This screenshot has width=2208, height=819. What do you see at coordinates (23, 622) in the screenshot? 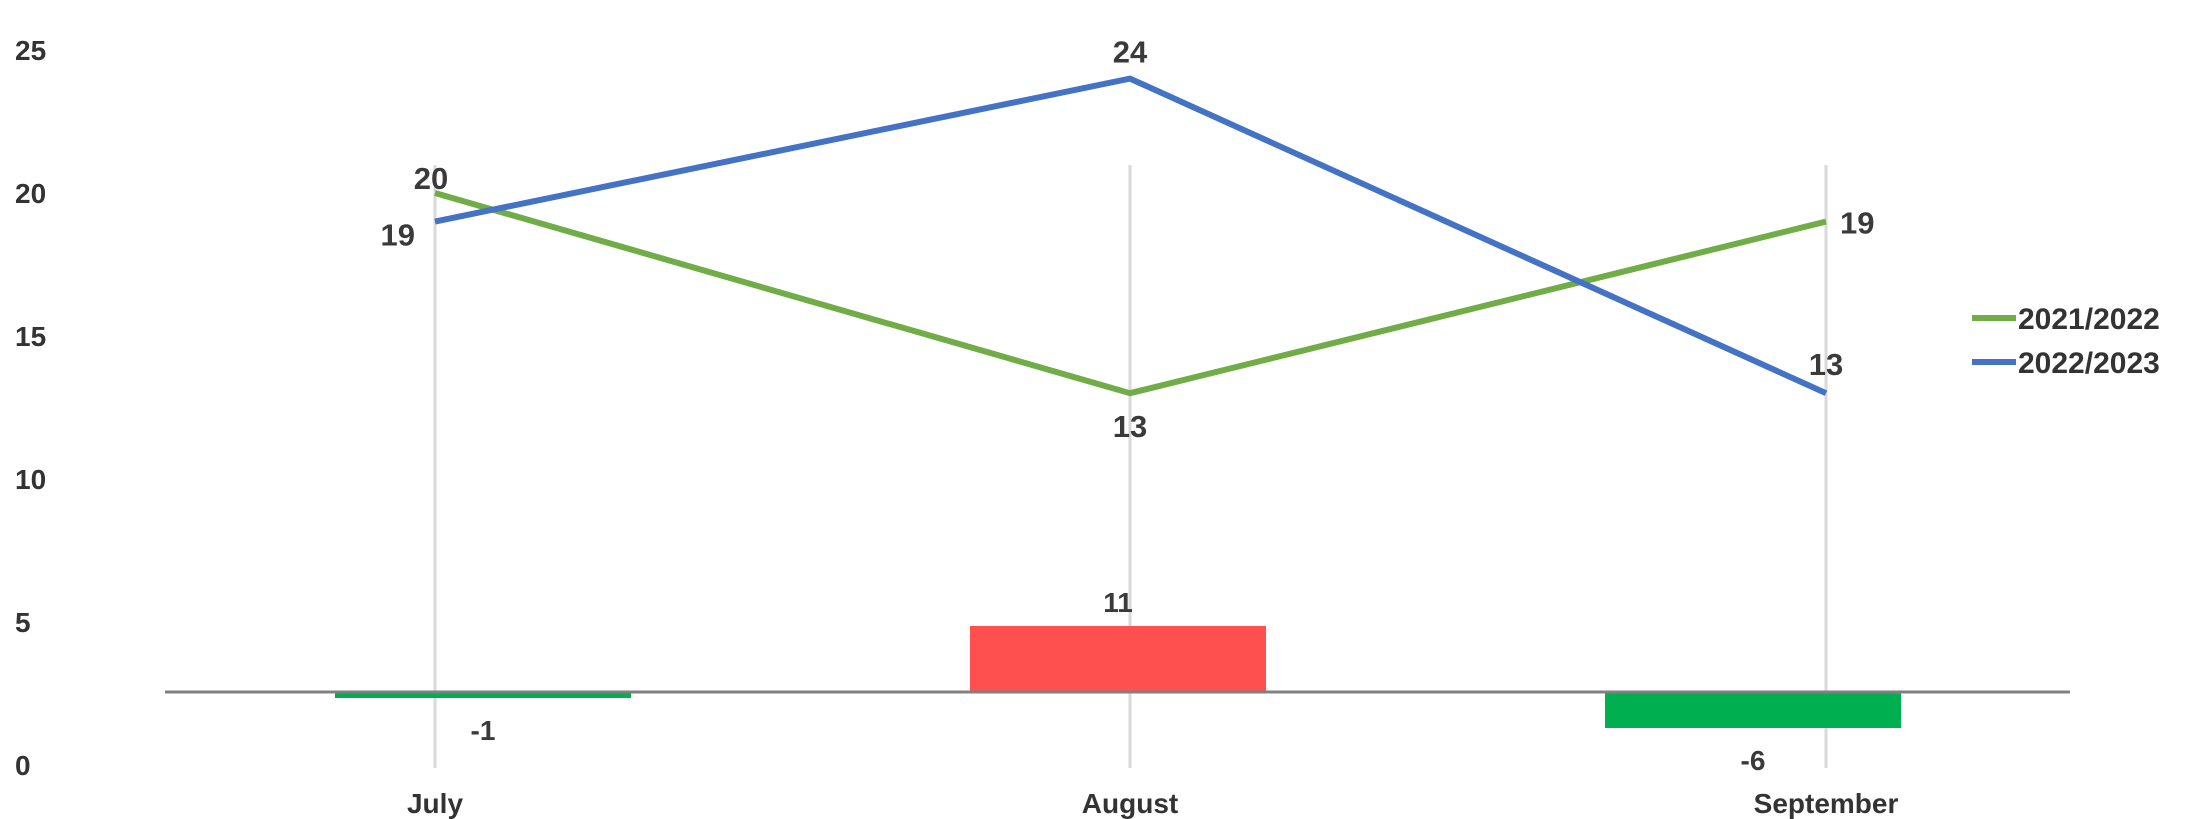
I see `y-tick-label: 5` at bounding box center [23, 622].